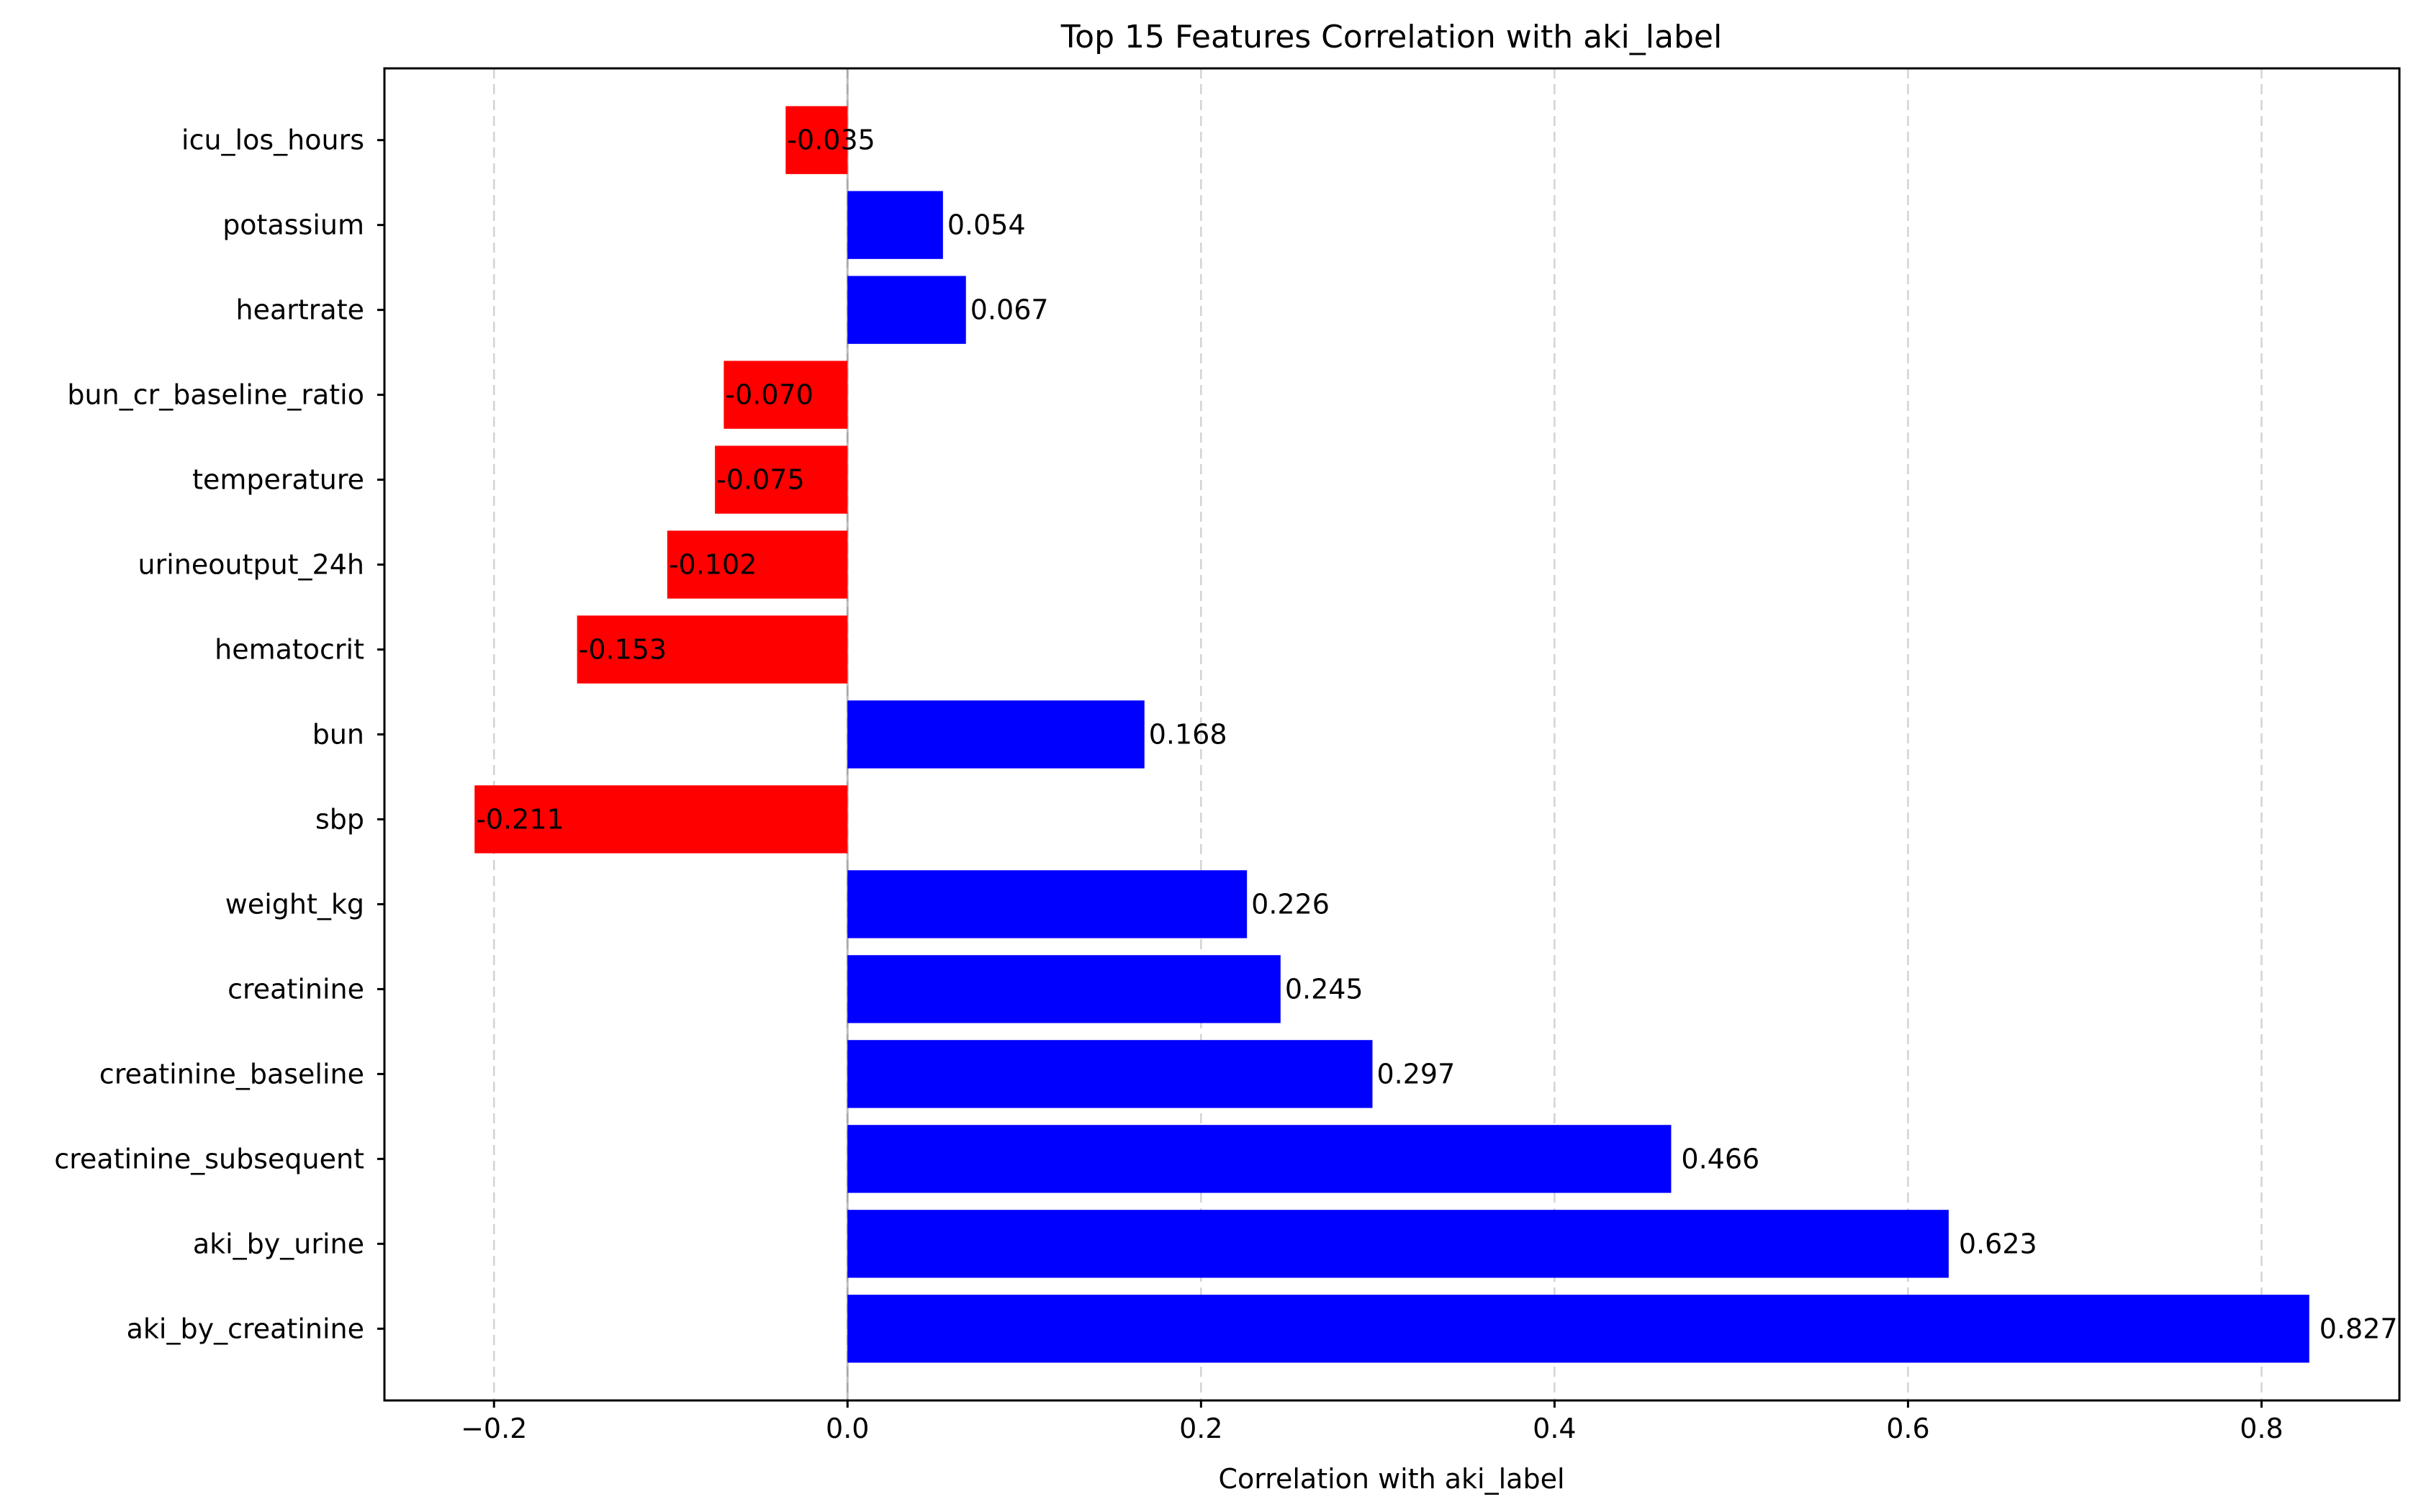 Image resolution: width=2421 pixels, height=1512 pixels. I want to click on y-tick-label: icu_los_hours, so click(272, 141).